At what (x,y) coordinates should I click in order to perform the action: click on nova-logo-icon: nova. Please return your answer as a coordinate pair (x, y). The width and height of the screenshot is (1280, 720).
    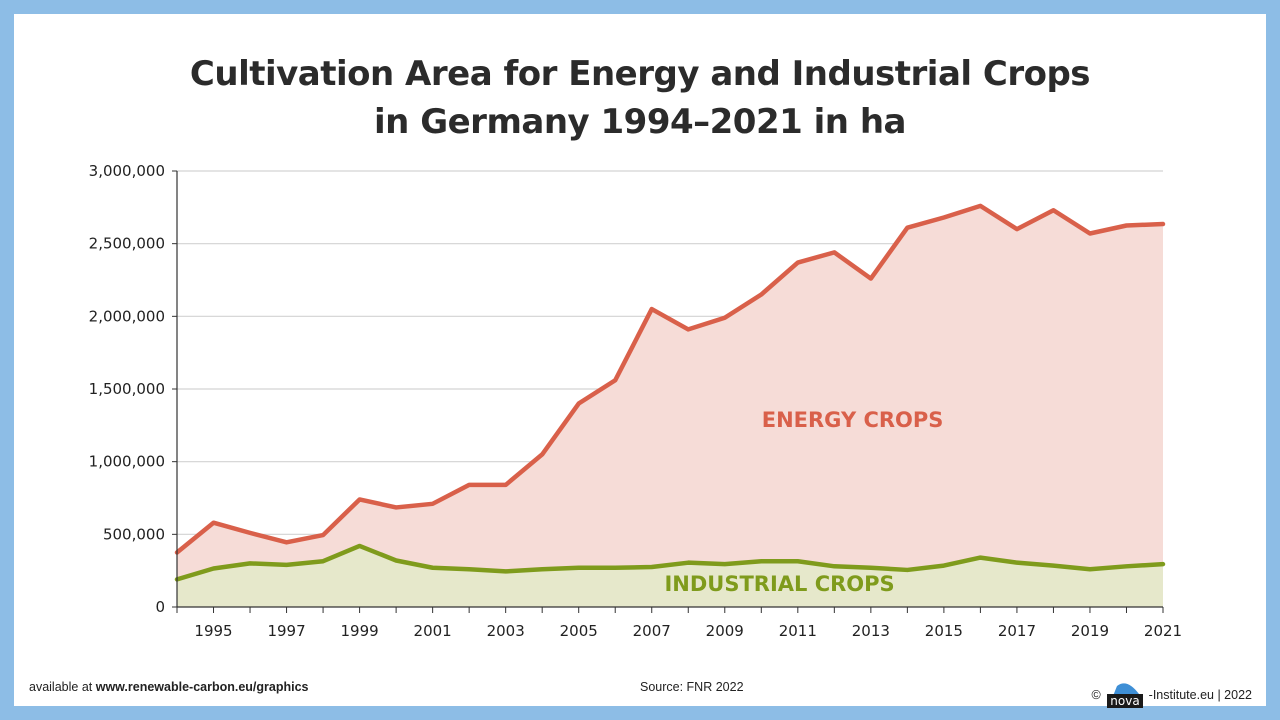
    Looking at the image, I should click on (1126, 695).